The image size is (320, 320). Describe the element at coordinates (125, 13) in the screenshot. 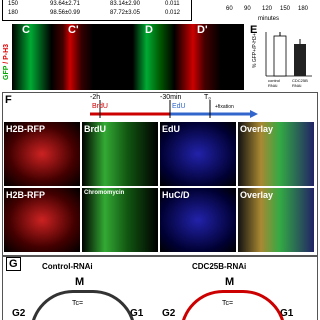

I see `table-cell: 87.72±3.05` at that location.